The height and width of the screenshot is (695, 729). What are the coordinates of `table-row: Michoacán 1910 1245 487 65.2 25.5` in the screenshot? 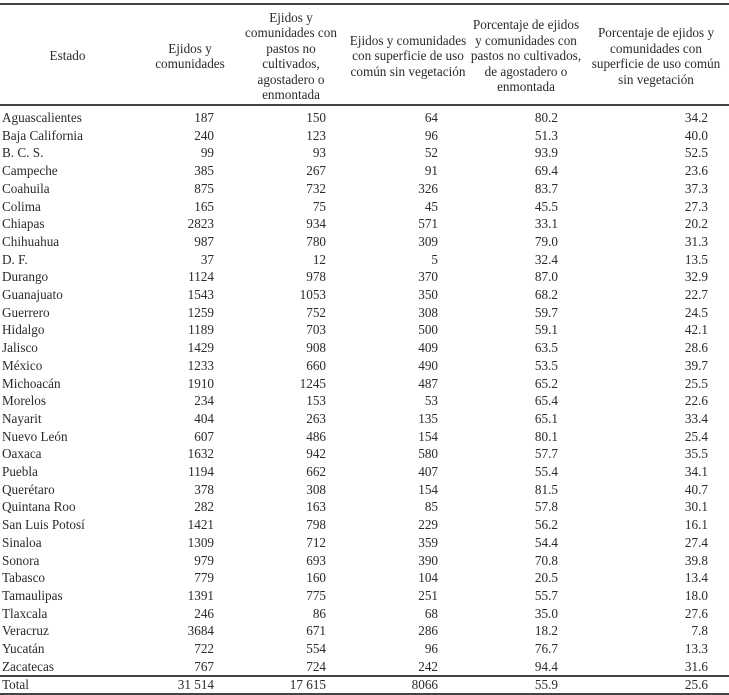 It's located at (364, 384).